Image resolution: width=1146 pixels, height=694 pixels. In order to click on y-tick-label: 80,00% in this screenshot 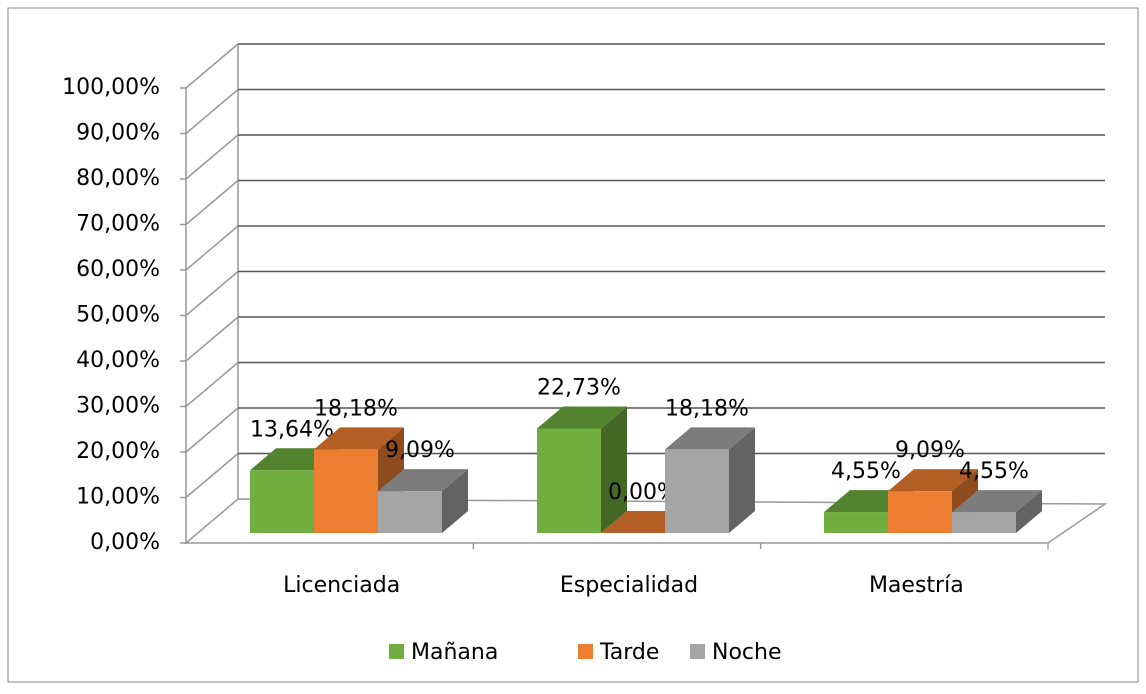, I will do `click(118, 178)`.